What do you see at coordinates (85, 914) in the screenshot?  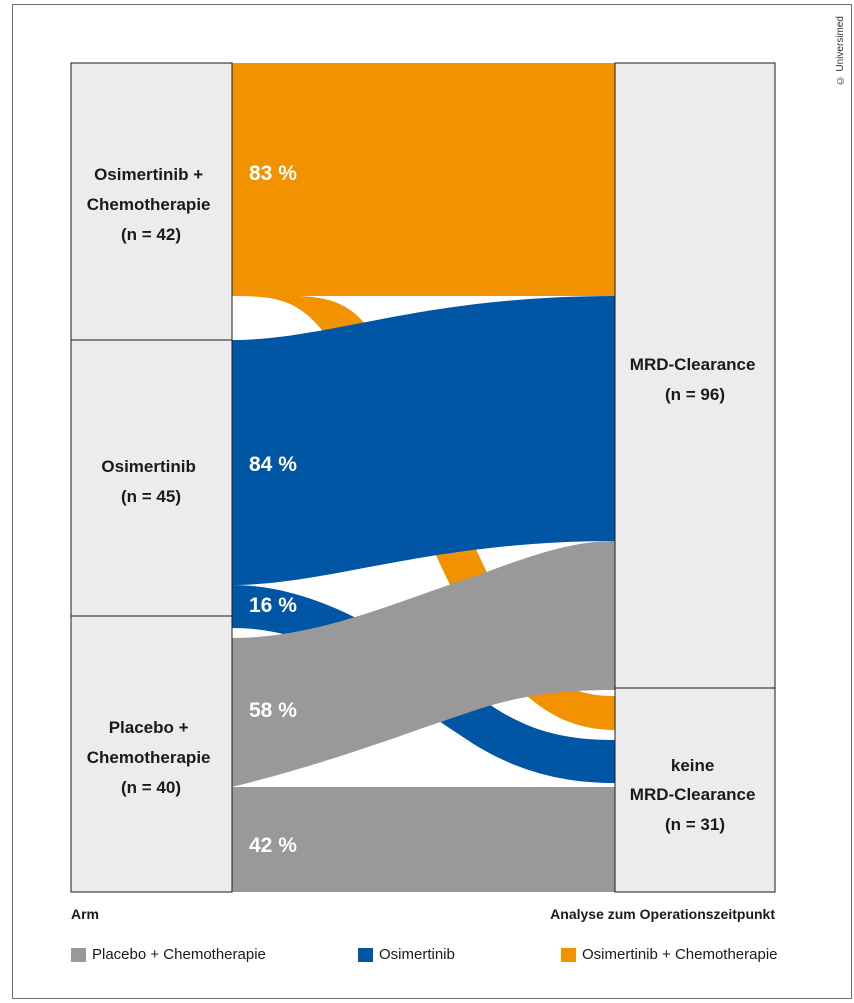 I see `axis-label-left: Arm` at bounding box center [85, 914].